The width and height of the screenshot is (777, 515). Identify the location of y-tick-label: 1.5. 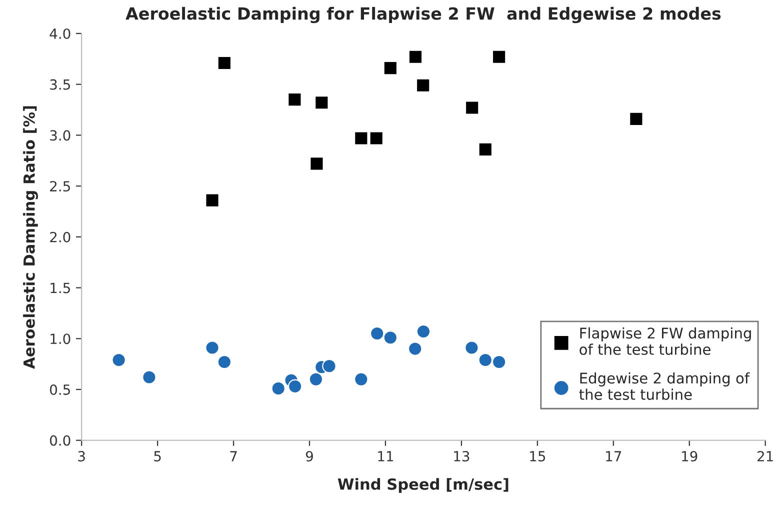
(60, 288).